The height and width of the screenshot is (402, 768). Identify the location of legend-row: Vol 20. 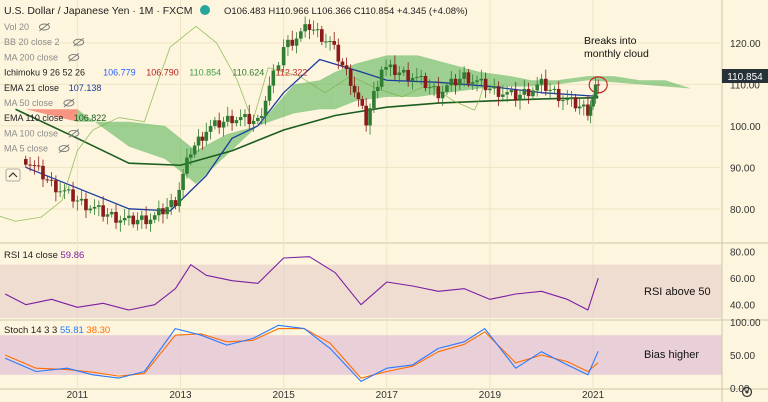
(27, 27).